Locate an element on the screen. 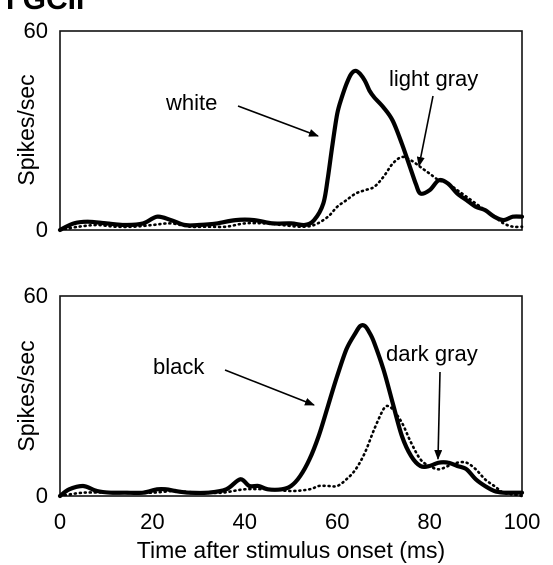  annotation-black: black is located at coordinates (179, 366).